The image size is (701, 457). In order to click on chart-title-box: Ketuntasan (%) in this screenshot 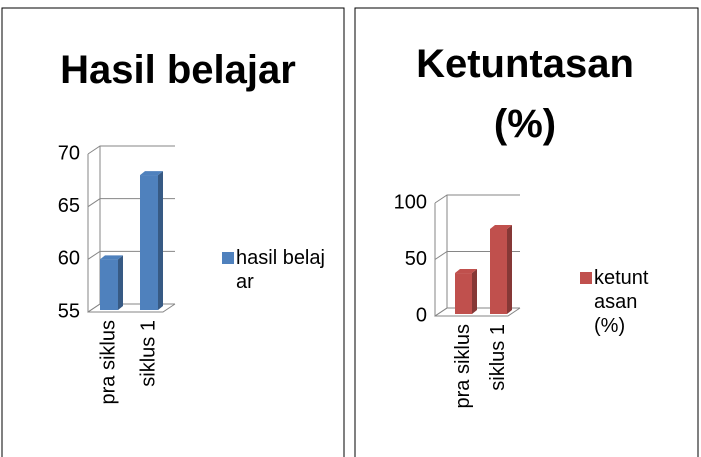, I will do `click(525, 94)`.